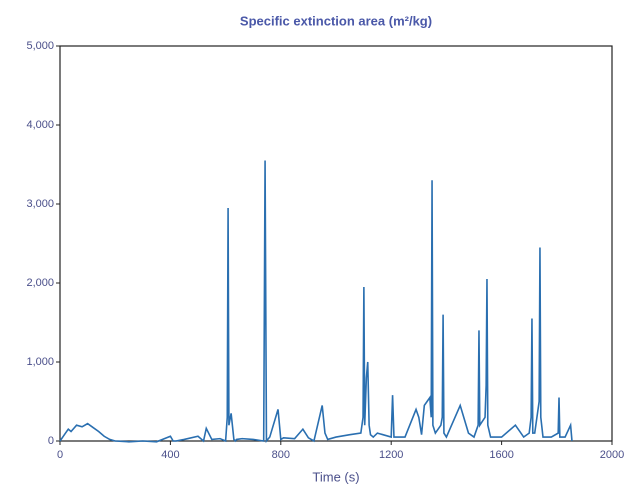  Describe the element at coordinates (40, 362) in the screenshot. I see `y-tick-label: 1,000` at that location.